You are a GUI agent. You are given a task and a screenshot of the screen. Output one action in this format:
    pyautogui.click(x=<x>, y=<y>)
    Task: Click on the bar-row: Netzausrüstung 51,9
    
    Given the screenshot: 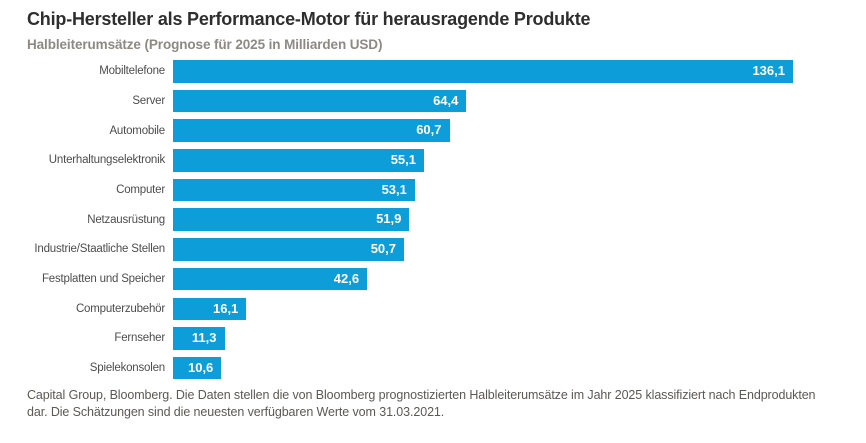 What is the action you would take?
    pyautogui.click(x=433, y=219)
    